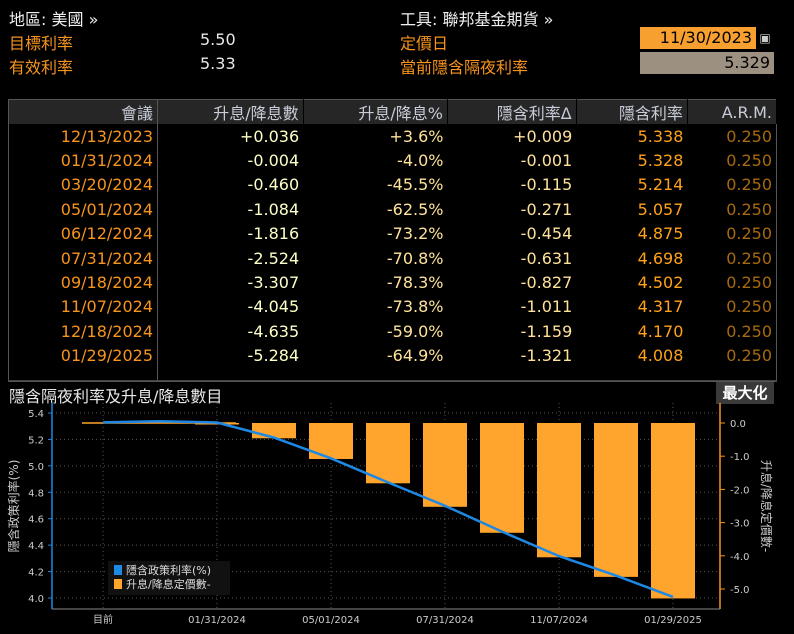 Image resolution: width=794 pixels, height=634 pixels. What do you see at coordinates (415, 258) in the screenshot?
I see `table-cell: -70.8%` at bounding box center [415, 258].